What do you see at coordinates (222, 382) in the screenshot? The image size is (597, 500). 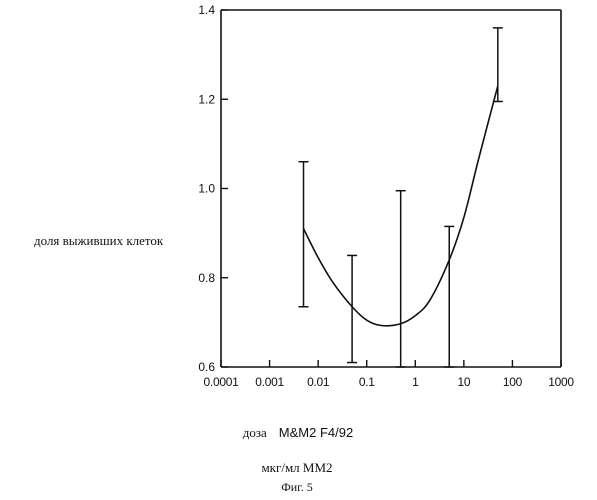 I see `x-tick-label: 0.0001` at bounding box center [222, 382].